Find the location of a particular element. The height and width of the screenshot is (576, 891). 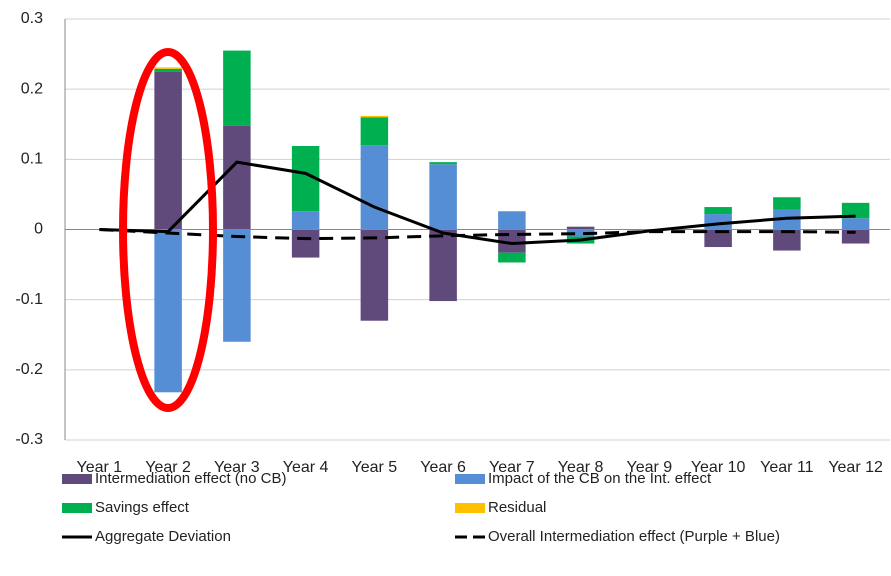

x-tick-label: Year 1 is located at coordinates (100, 467).